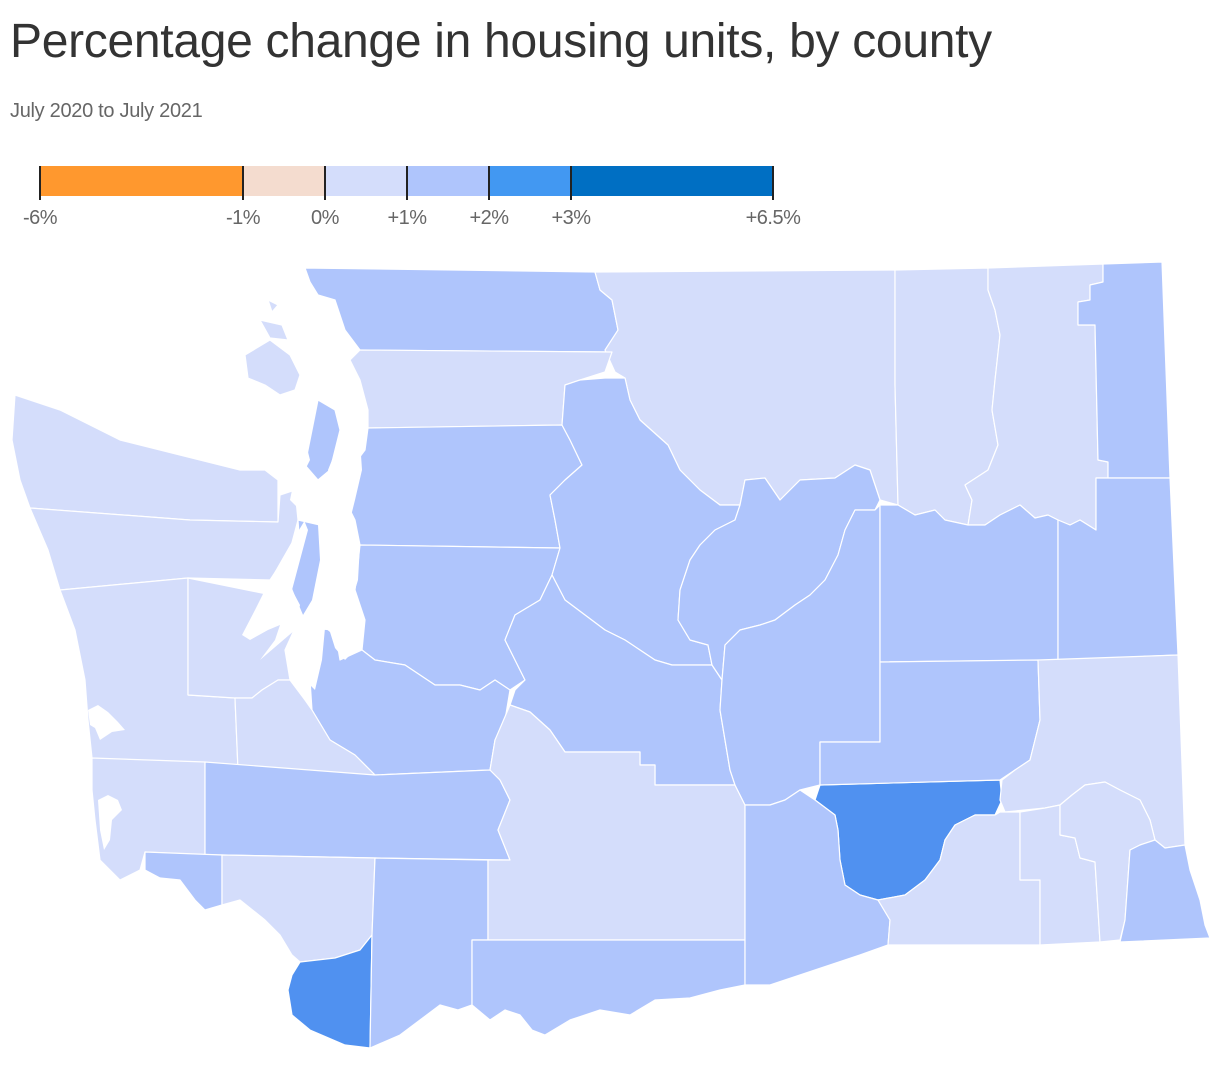 This screenshot has width=1220, height=1065. Describe the element at coordinates (773, 218) in the screenshot. I see `legend-tick-label: +6.5%` at that location.